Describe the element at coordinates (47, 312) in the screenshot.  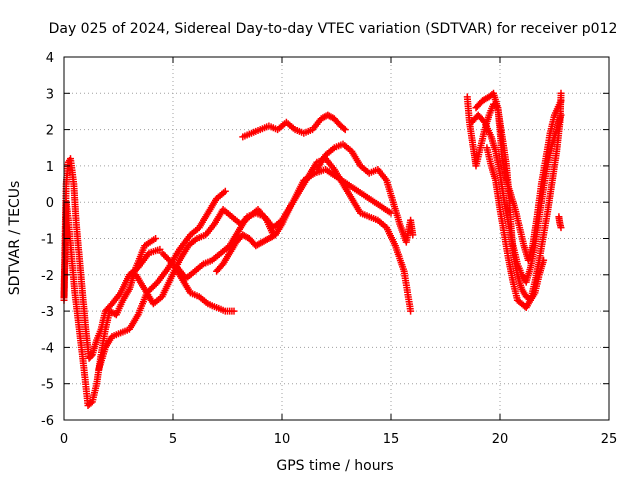
I see `y-tick-label: -3` at that location.